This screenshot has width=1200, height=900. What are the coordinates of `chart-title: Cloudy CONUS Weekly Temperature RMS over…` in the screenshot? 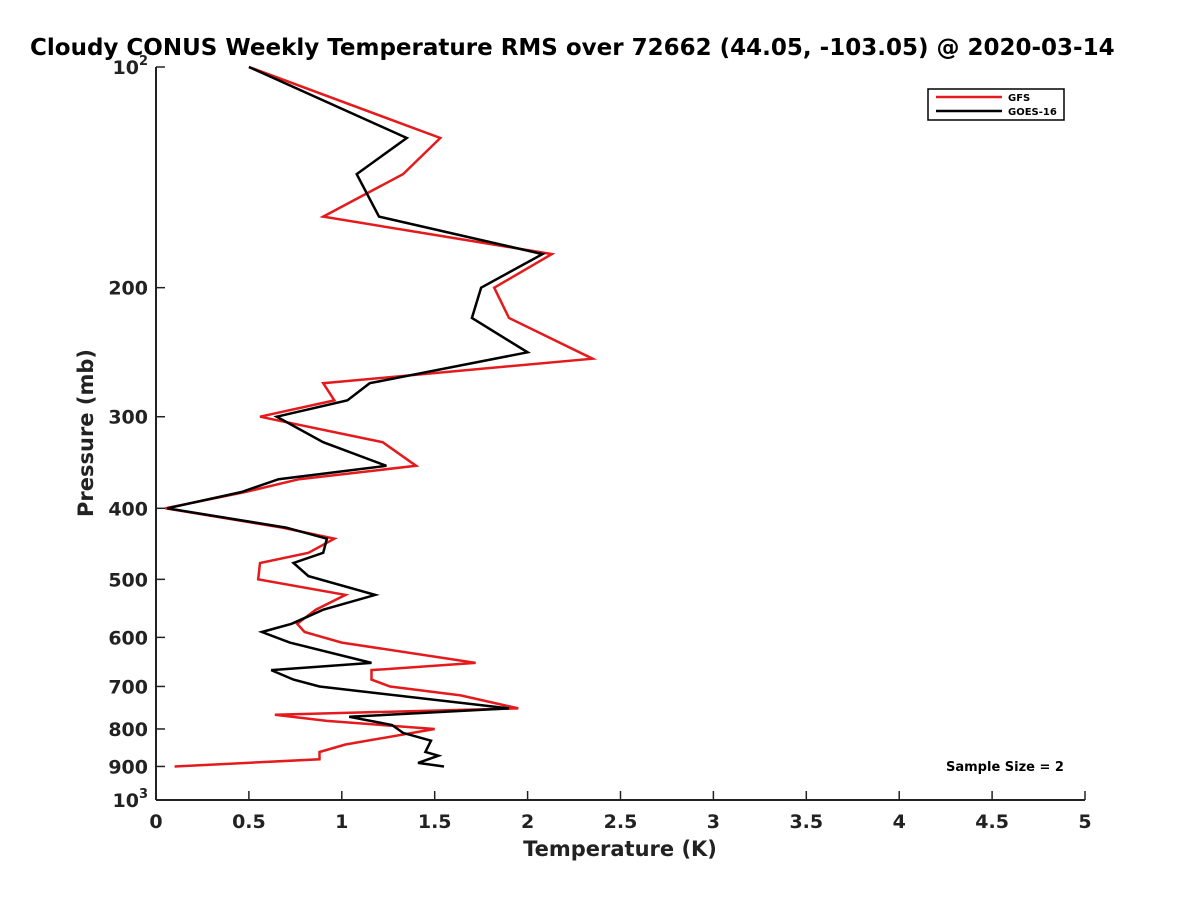 It's located at (572, 48).